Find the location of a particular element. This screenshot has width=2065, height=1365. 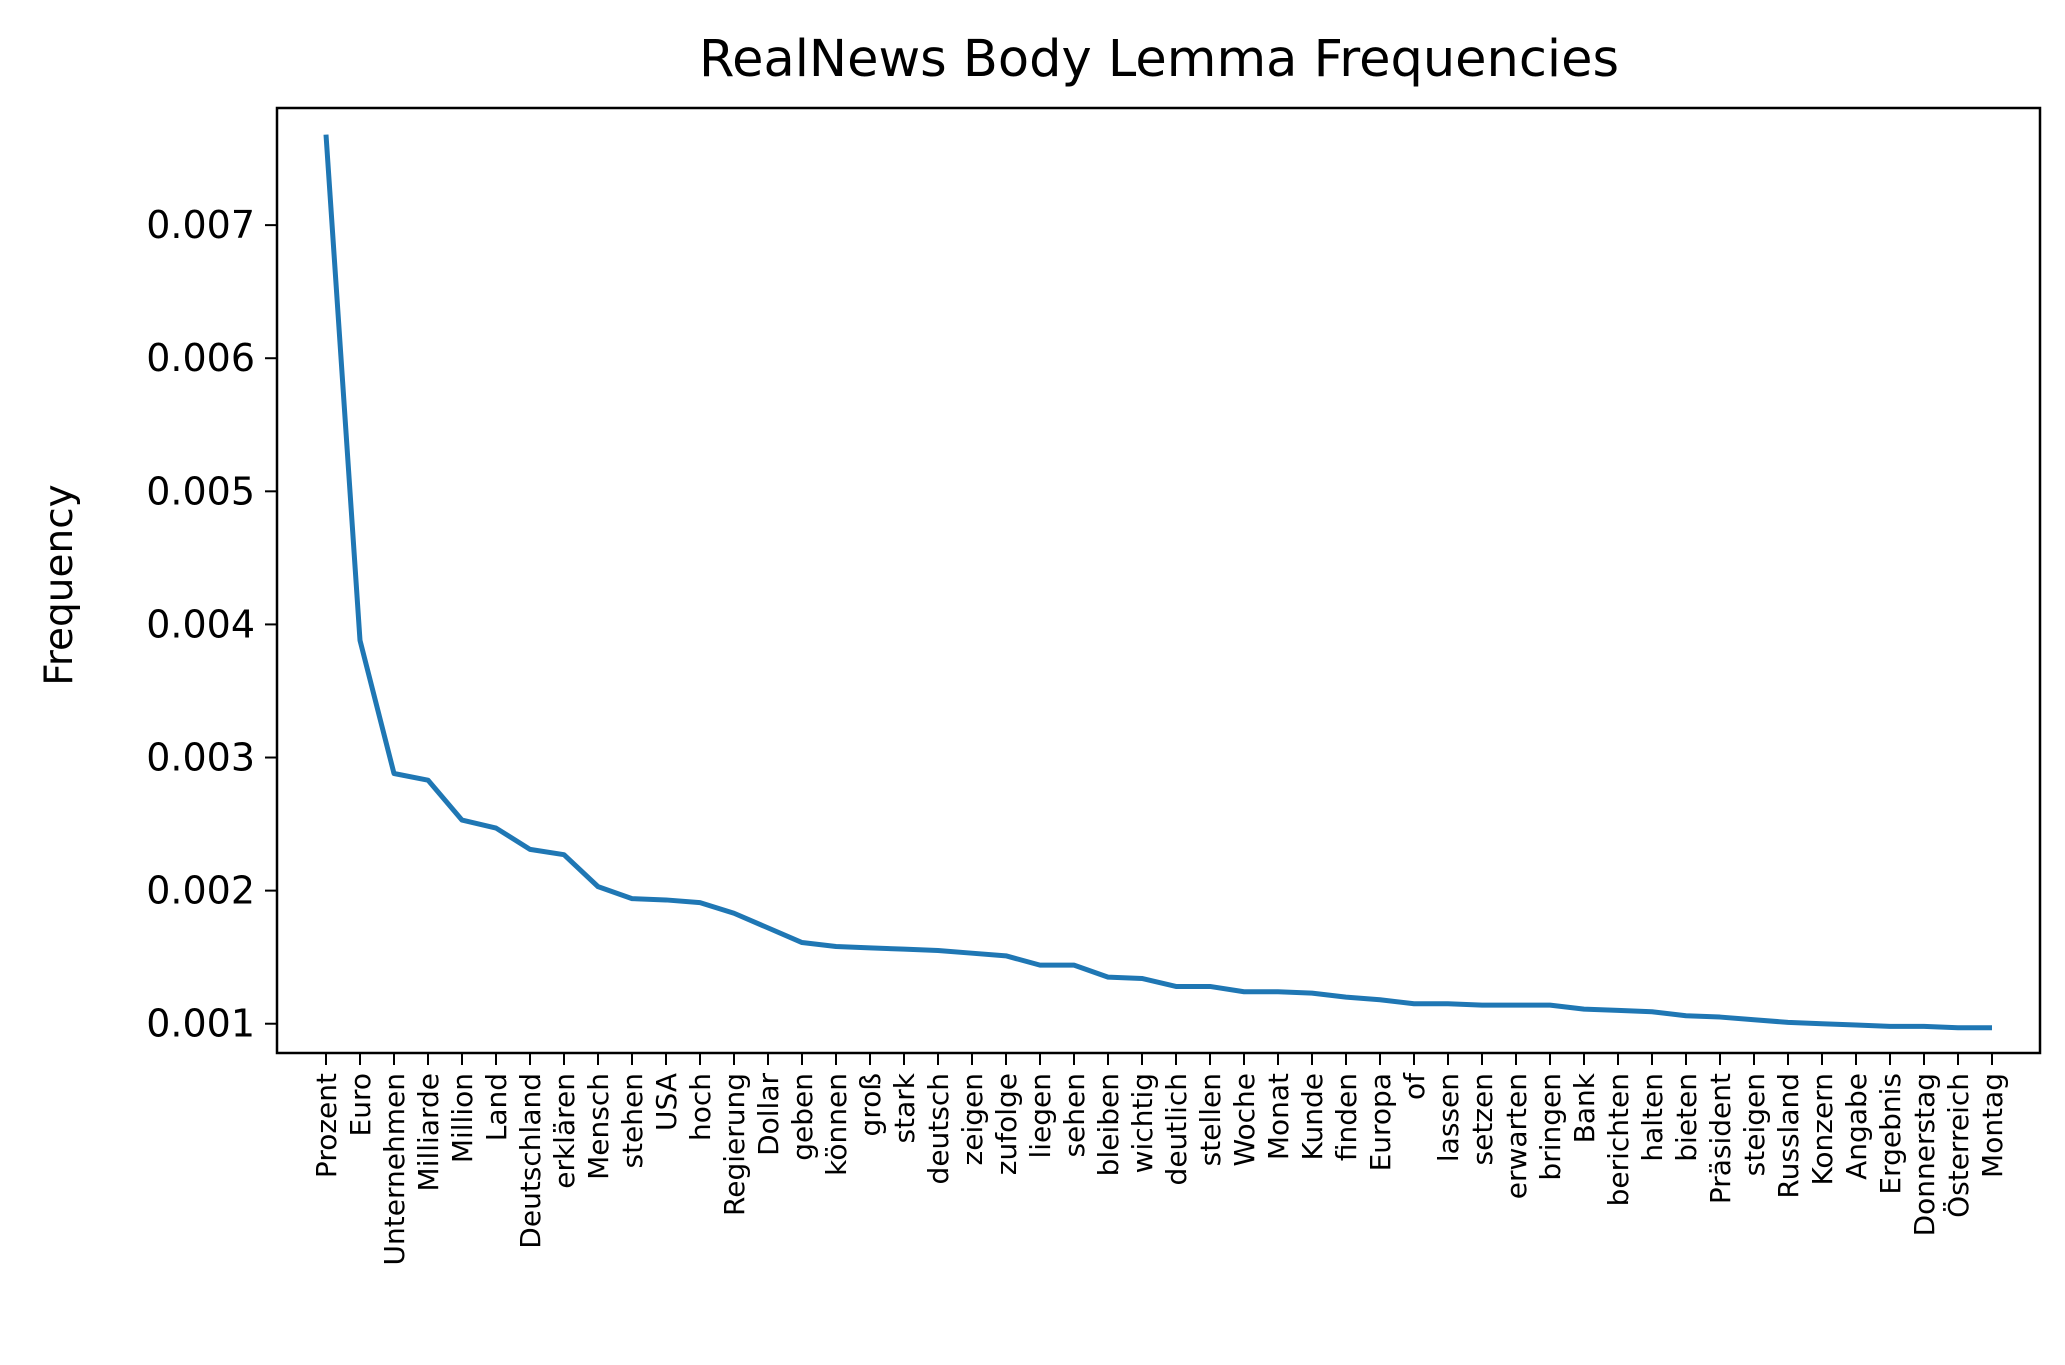

x-tick-label: deutsch is located at coordinates (938, 1128).